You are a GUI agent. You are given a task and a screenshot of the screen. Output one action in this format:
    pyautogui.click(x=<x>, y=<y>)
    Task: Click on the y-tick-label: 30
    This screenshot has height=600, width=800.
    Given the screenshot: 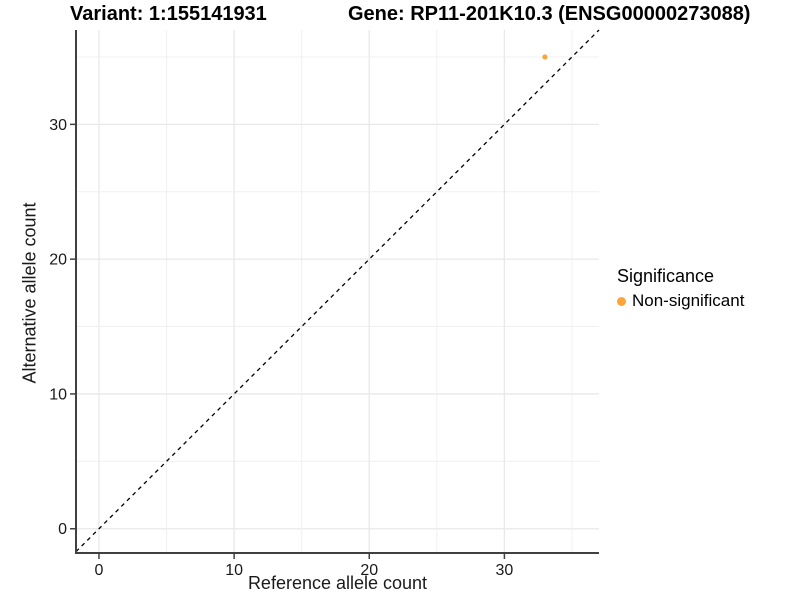 What is the action you would take?
    pyautogui.click(x=58, y=125)
    